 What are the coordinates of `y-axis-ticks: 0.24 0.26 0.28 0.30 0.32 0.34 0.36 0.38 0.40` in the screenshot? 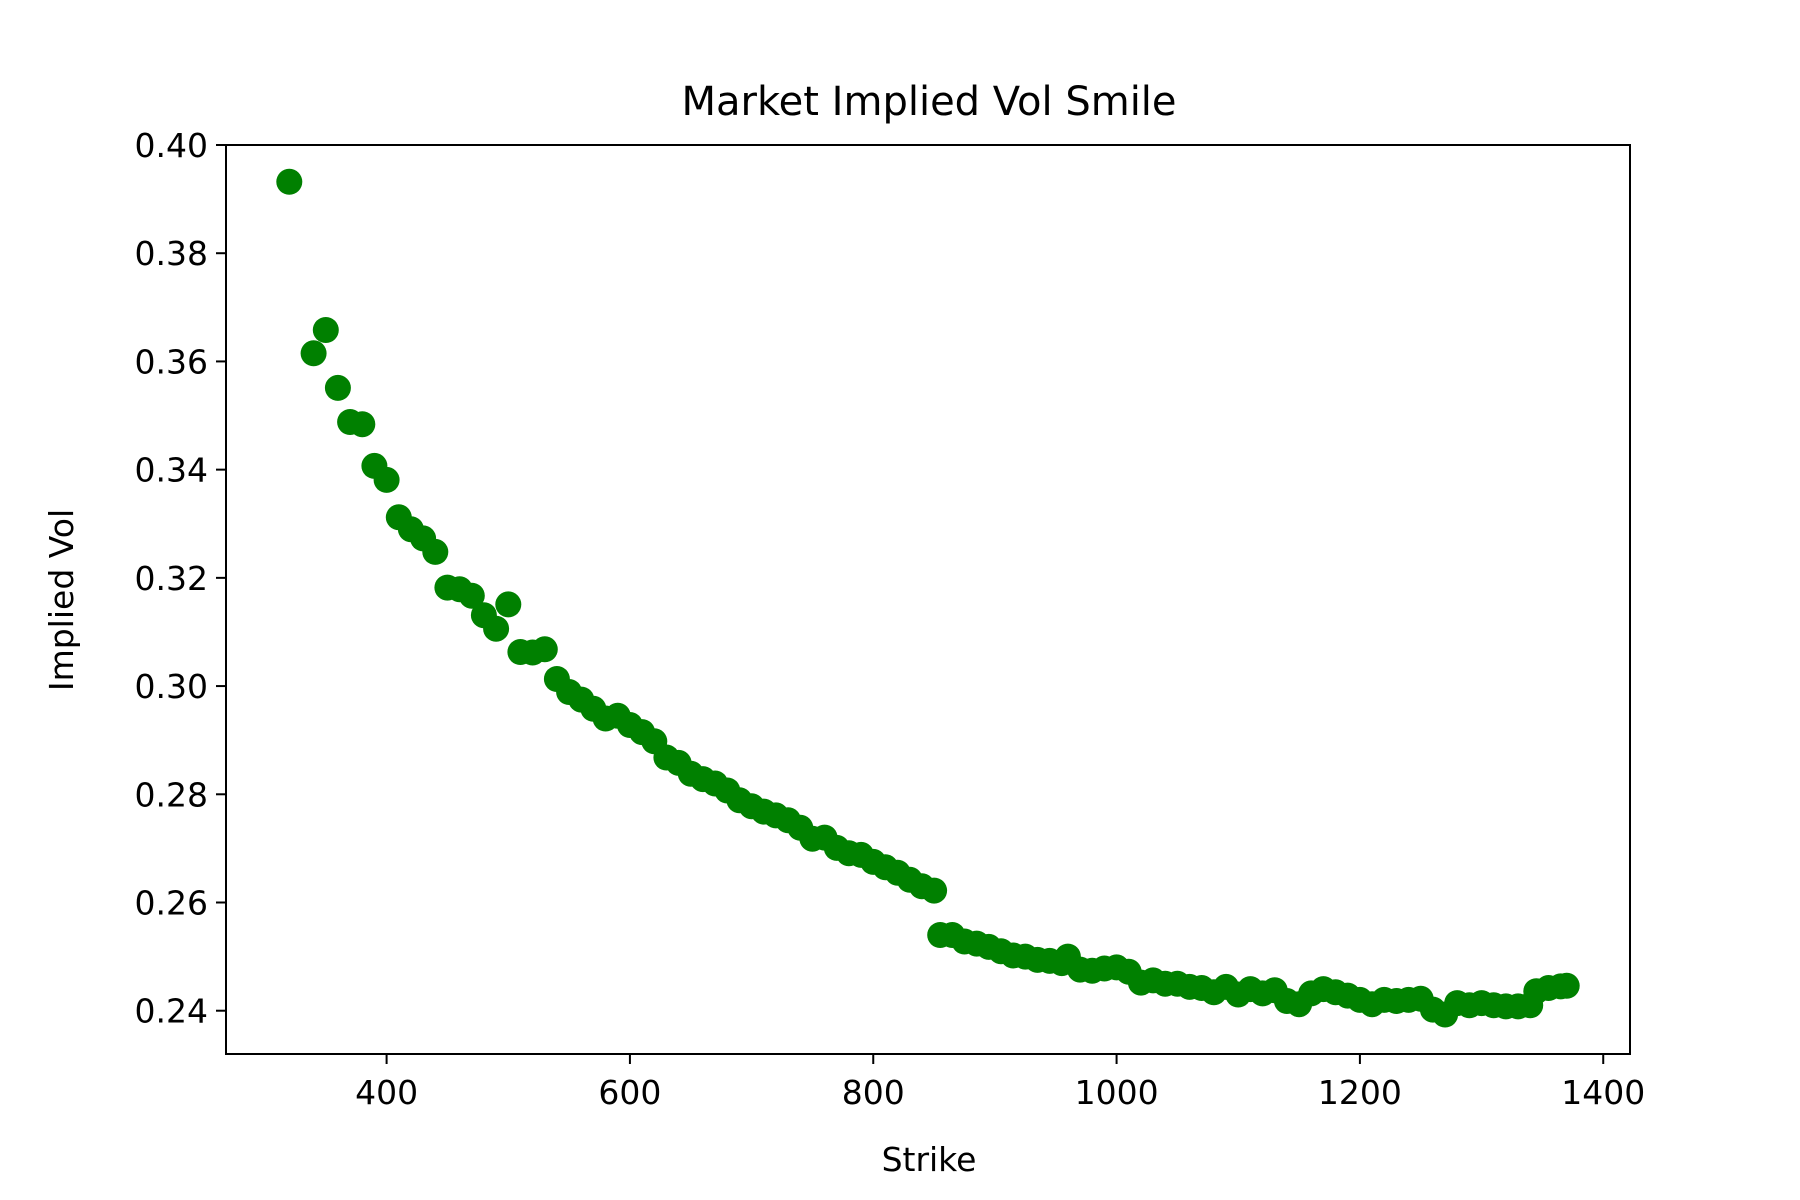 It's located at (180, 578).